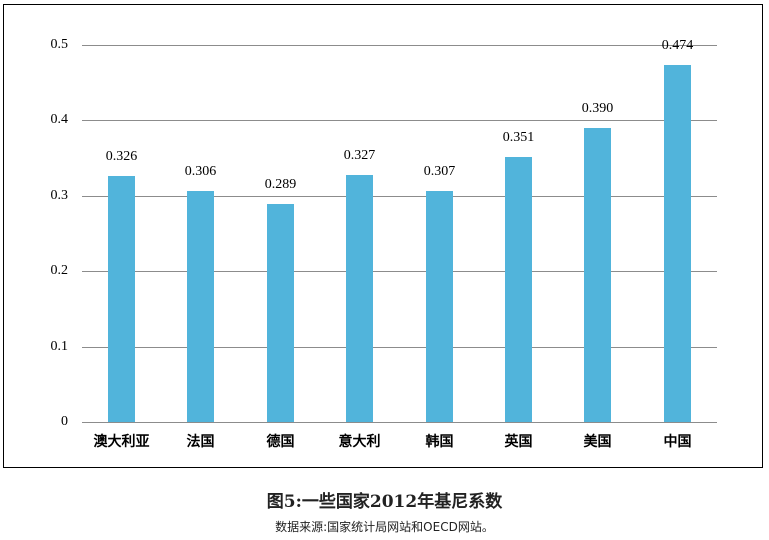  I want to click on bar-value-label: 0.289, so click(280, 184).